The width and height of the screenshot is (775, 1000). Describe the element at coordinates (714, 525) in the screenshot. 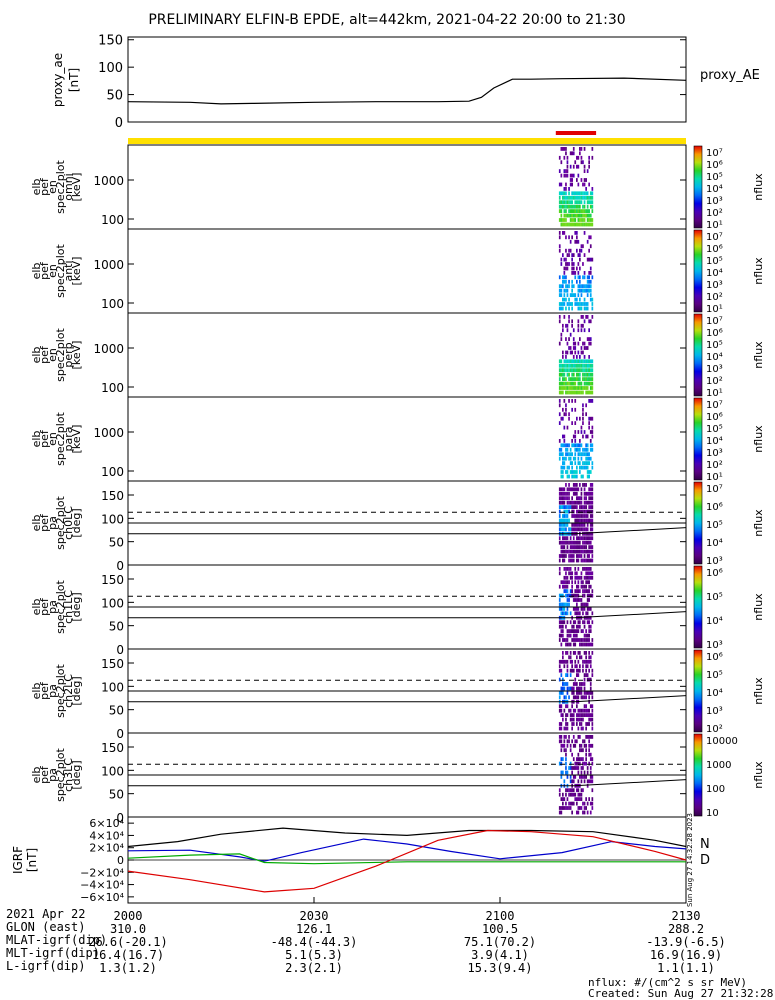

I see `ch0lc-panel-cbar-tick: 10⁵` at that location.